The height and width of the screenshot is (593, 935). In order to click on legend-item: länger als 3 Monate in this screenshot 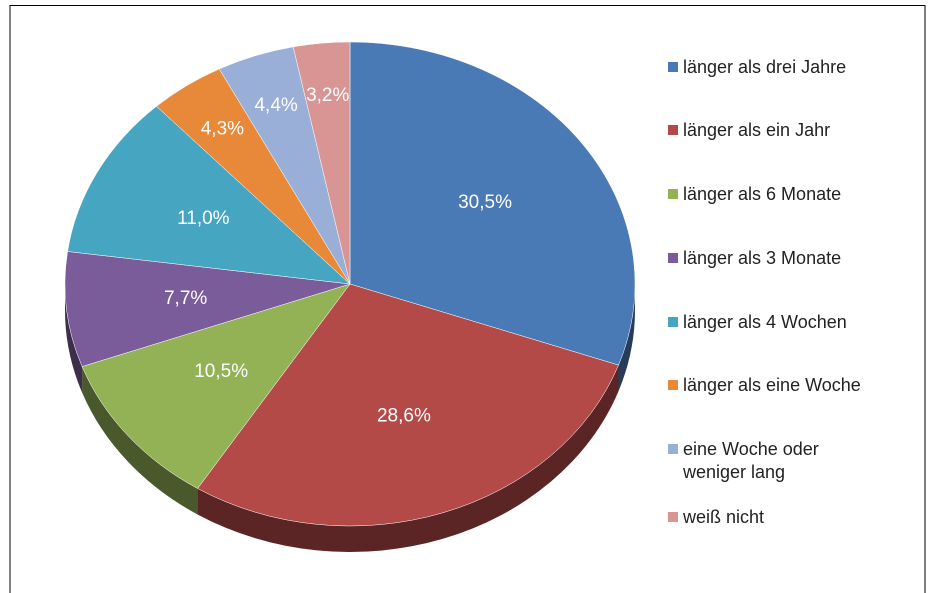, I will do `click(775, 258)`.